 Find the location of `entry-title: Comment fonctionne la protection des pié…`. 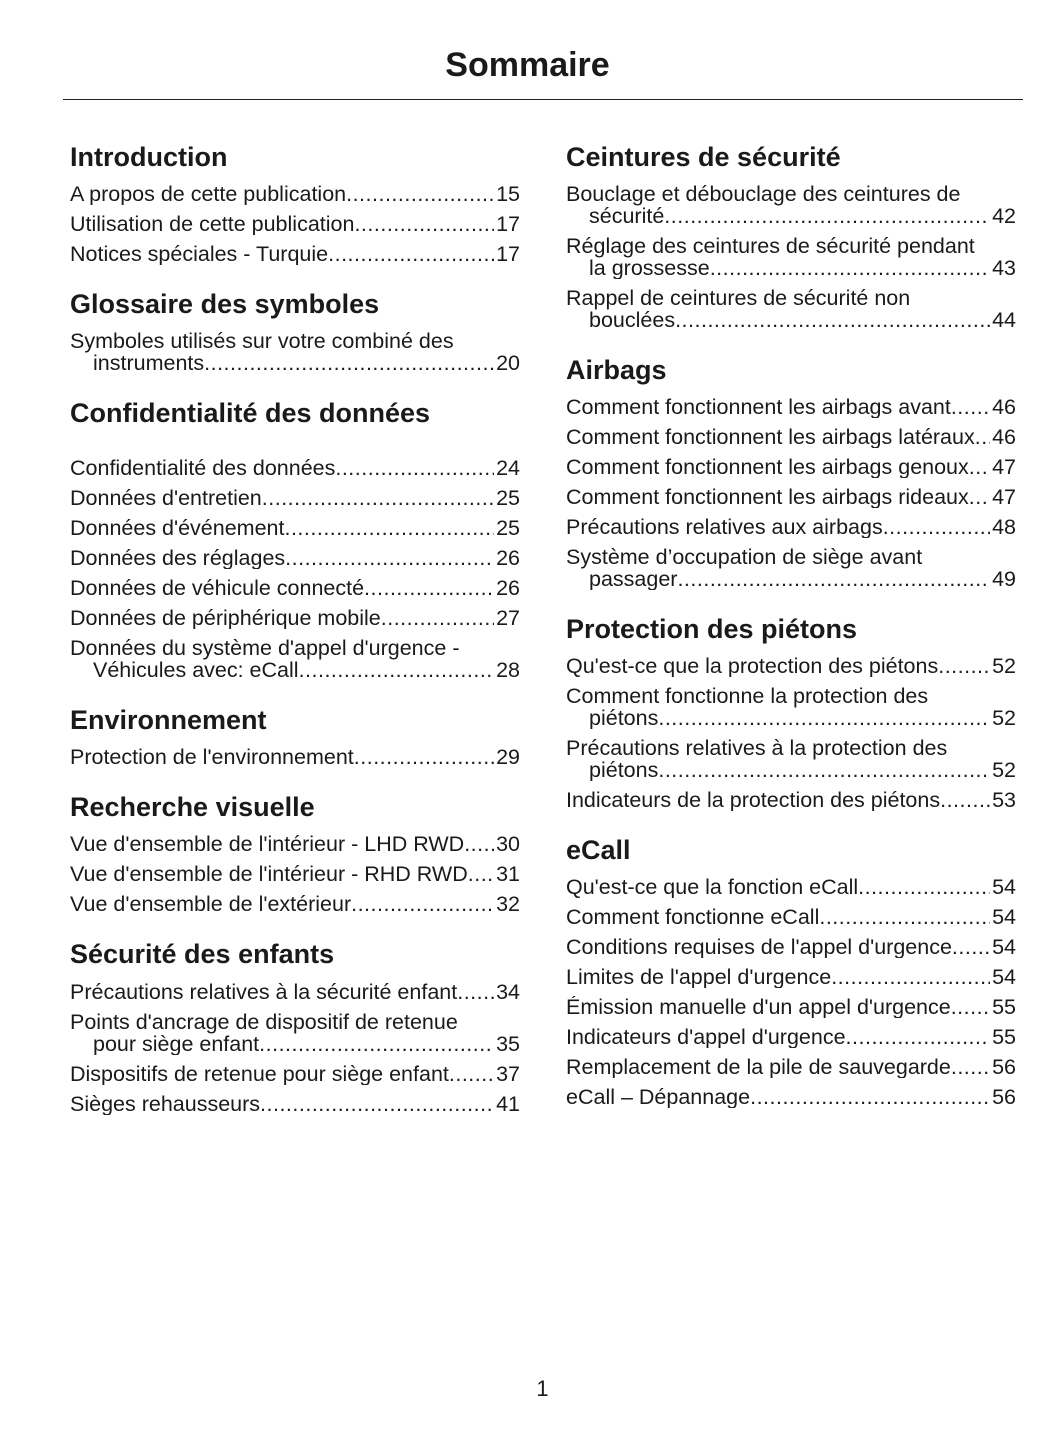

entry-title: Comment fonctionne la protection des pié… is located at coordinates (747, 707).